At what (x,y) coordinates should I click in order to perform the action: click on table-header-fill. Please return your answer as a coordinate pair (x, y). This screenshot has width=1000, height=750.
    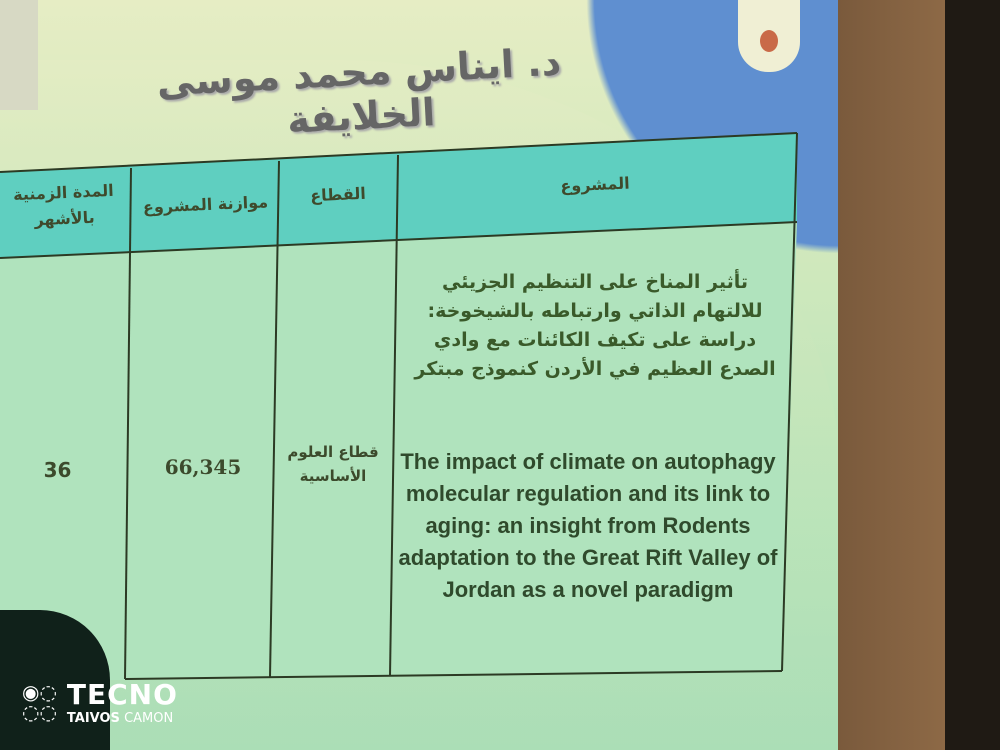
    Looking at the image, I should click on (398, 195).